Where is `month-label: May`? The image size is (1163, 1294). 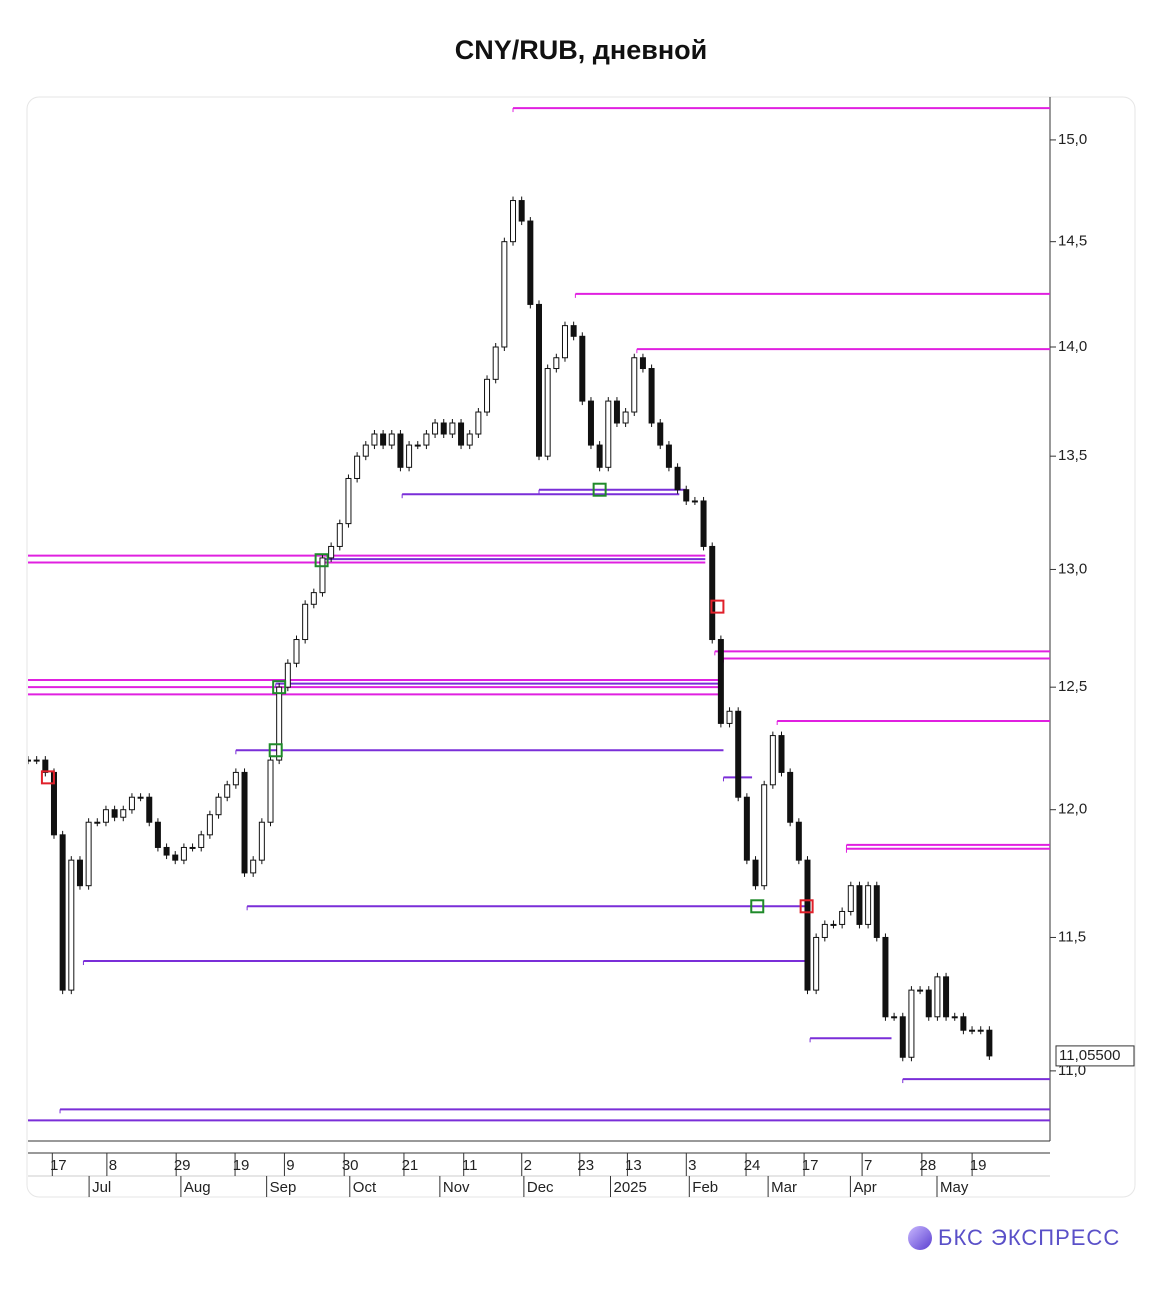 month-label: May is located at coordinates (954, 1187).